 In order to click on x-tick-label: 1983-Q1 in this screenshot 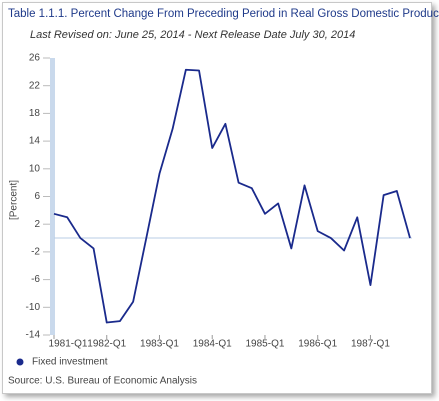, I will do `click(159, 344)`.